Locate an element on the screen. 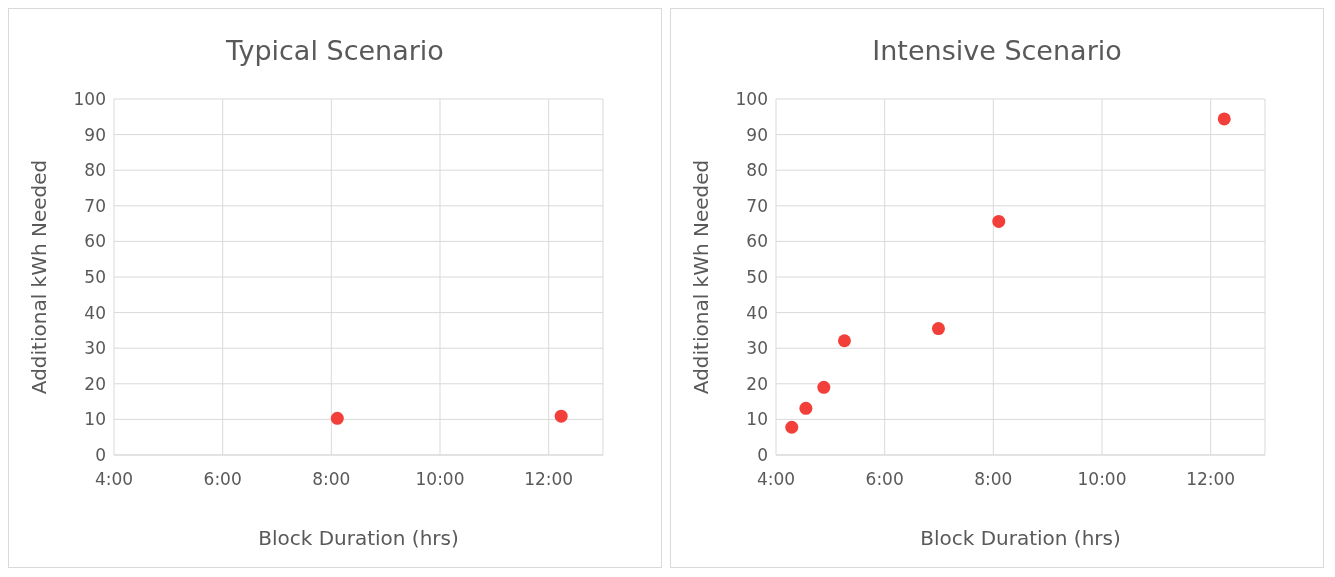  chart-title: Intensive Scenario is located at coordinates (997, 51).